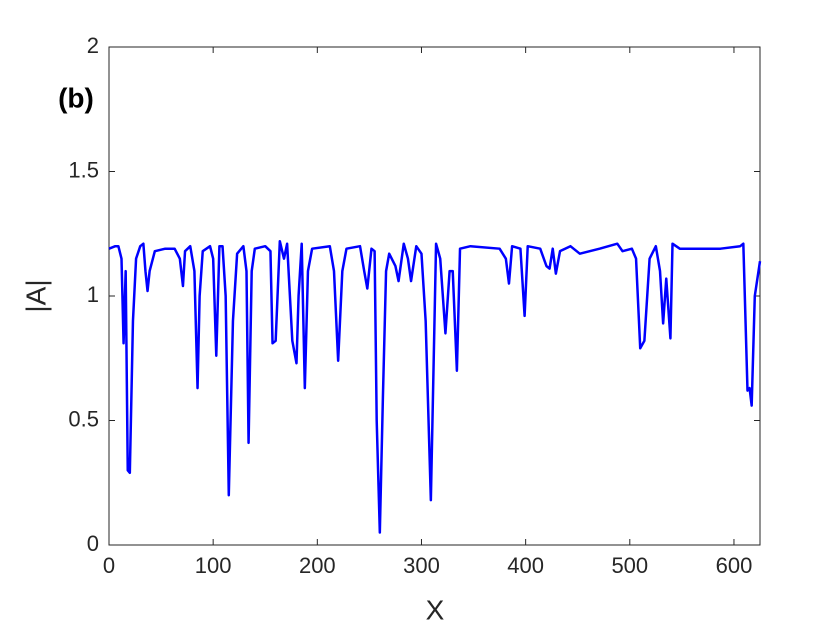  What do you see at coordinates (93, 543) in the screenshot?
I see `y-tick-label: 0` at bounding box center [93, 543].